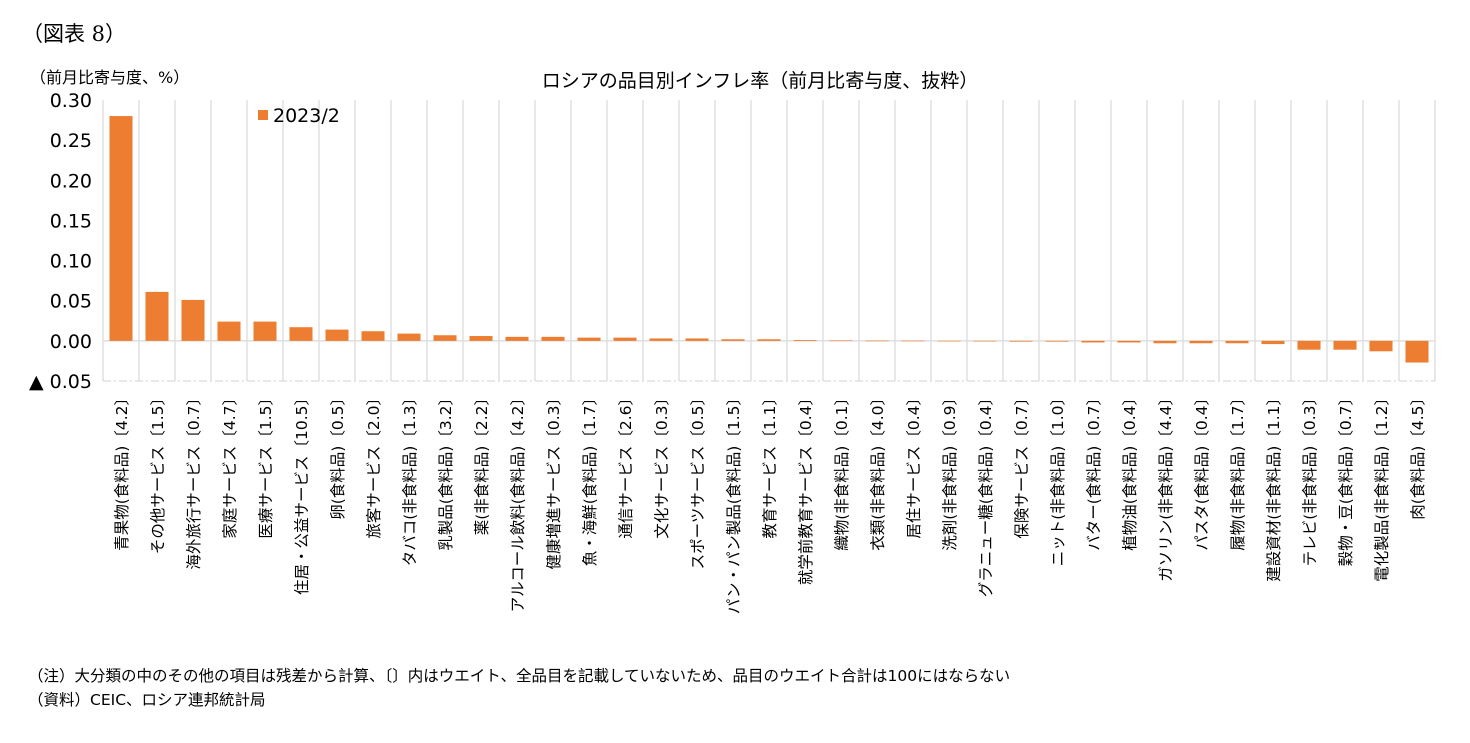 Image resolution: width=1470 pixels, height=743 pixels. What do you see at coordinates (806, 487) in the screenshot?
I see `x-tick-label: 就学前教育サービス〔0.4〕` at bounding box center [806, 487].